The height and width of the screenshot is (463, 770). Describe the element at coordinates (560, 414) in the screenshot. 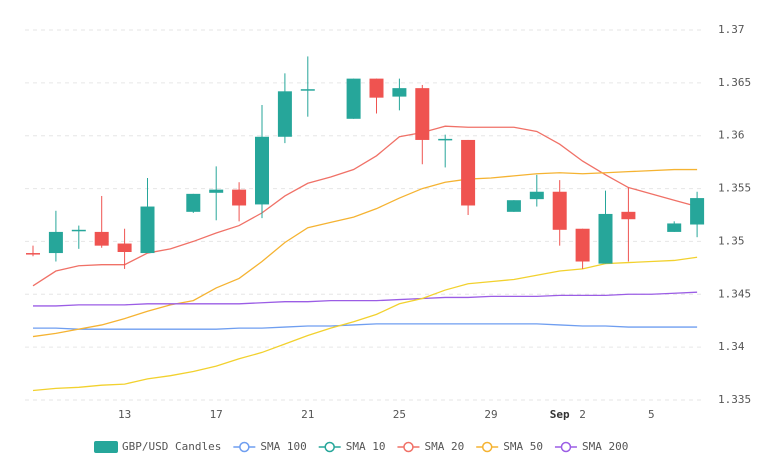

I see `x-tick-label: Sep` at that location.